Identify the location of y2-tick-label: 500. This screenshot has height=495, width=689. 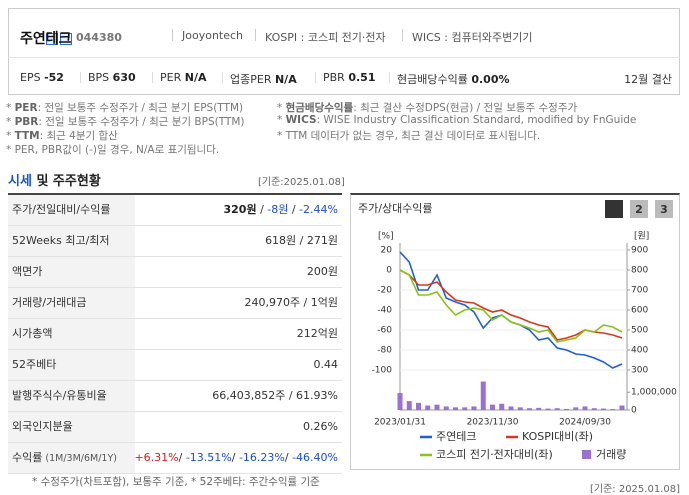
(639, 331).